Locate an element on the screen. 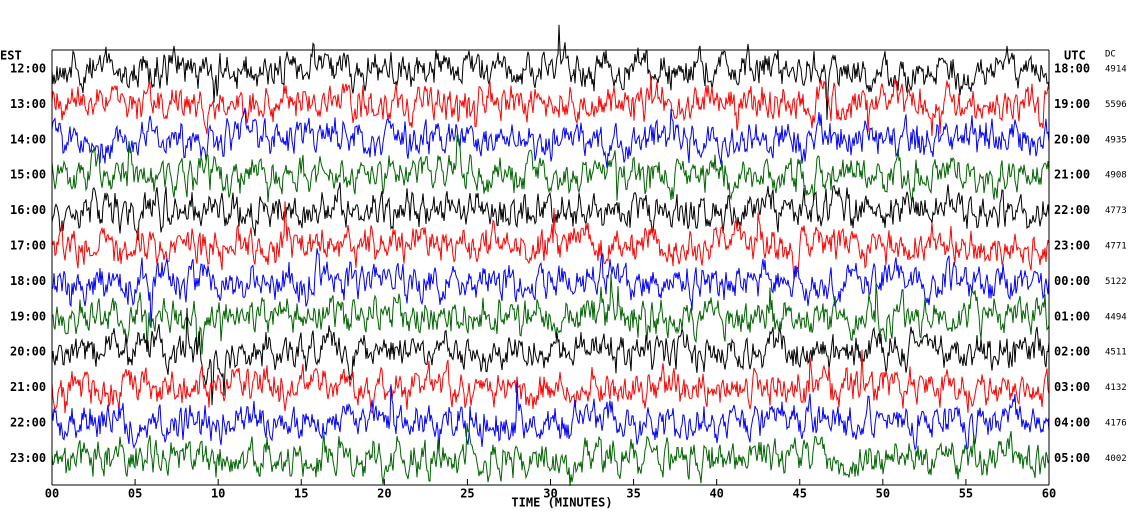 Image resolution: width=1130 pixels, height=519 pixels. x-tick-label: 45 is located at coordinates (800, 494).